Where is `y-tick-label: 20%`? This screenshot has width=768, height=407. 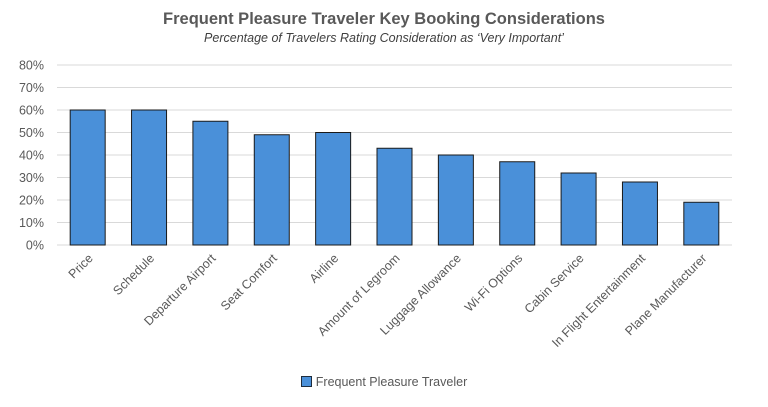 y-tick-label: 20% is located at coordinates (31, 201).